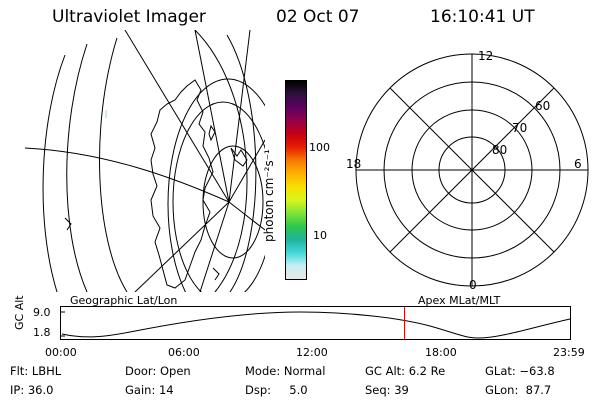 The image size is (600, 400). What do you see at coordinates (578, 164) in the screenshot?
I see `mlt-label-6: 6` at bounding box center [578, 164].